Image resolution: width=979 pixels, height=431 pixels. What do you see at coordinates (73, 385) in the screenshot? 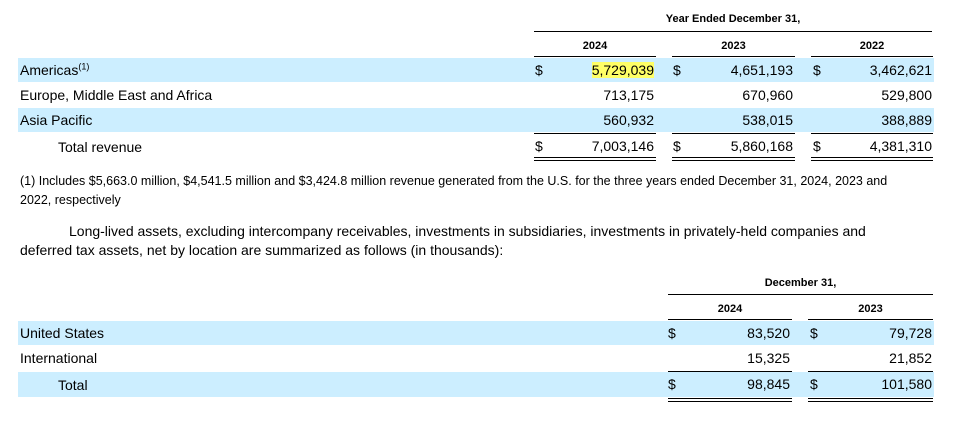
I see `total-label: Total` at bounding box center [73, 385].